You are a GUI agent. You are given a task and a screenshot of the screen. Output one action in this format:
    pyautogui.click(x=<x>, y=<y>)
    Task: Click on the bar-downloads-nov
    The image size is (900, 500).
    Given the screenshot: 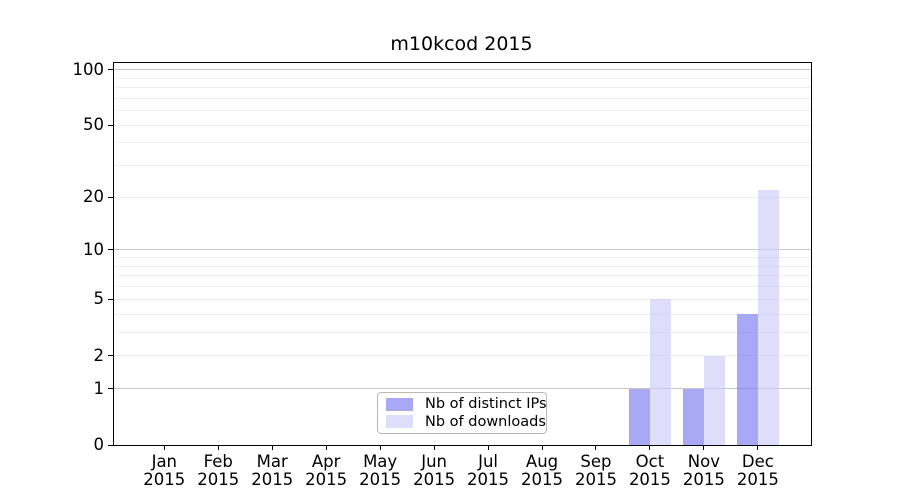 What is the action you would take?
    pyautogui.click(x=714, y=400)
    